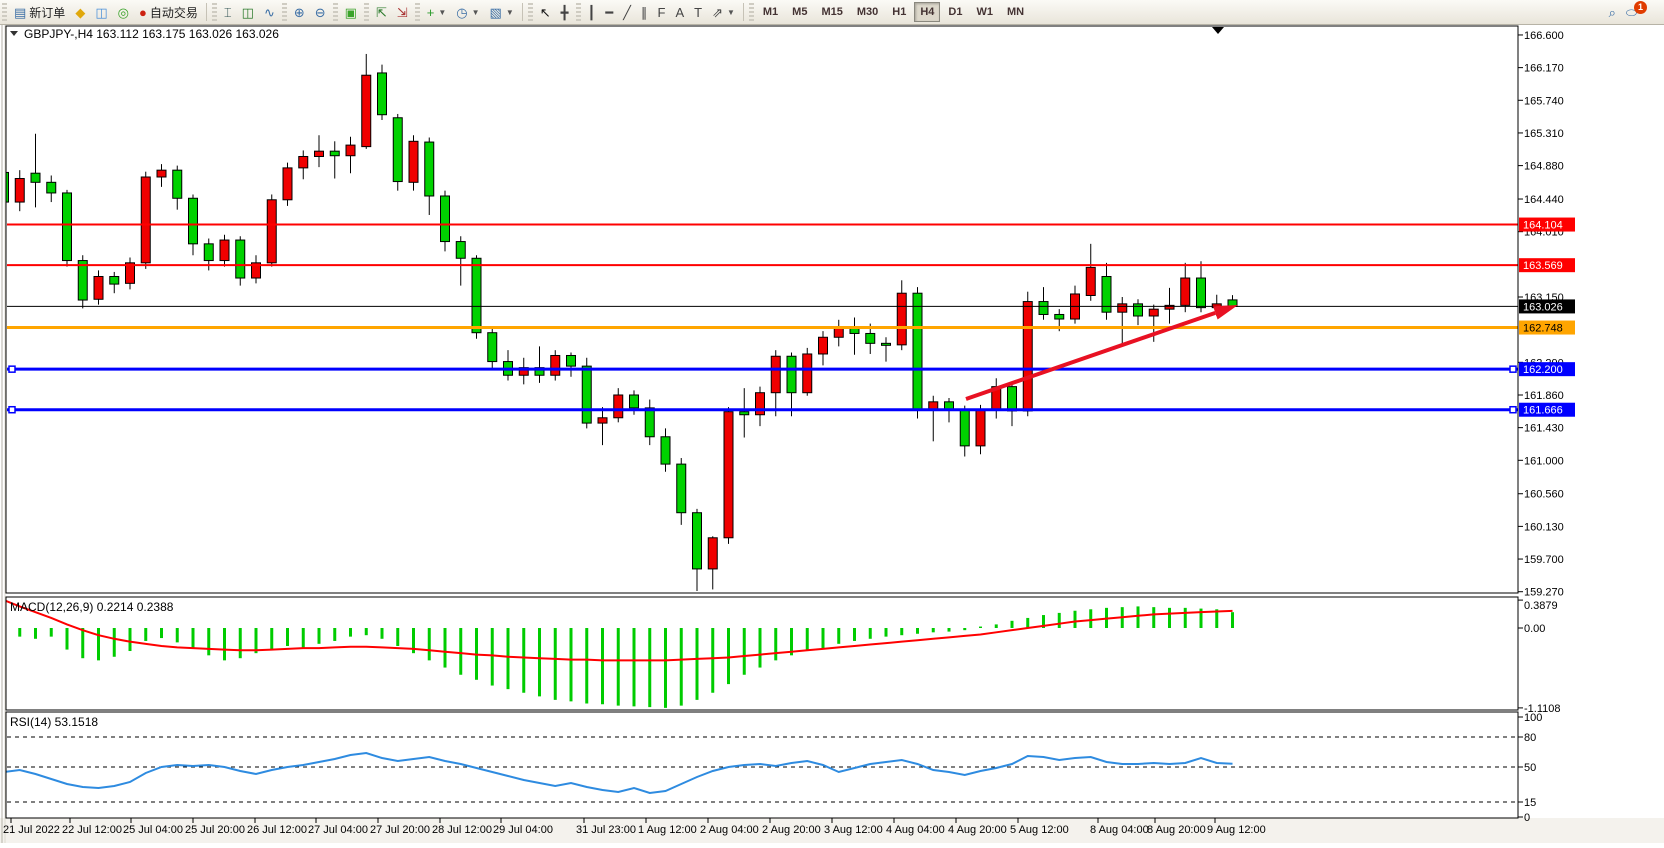 This screenshot has height=848, width=1664. Describe the element at coordinates (915, 830) in the screenshot. I see `svg-text: 4 Aug 04:00` at that location.